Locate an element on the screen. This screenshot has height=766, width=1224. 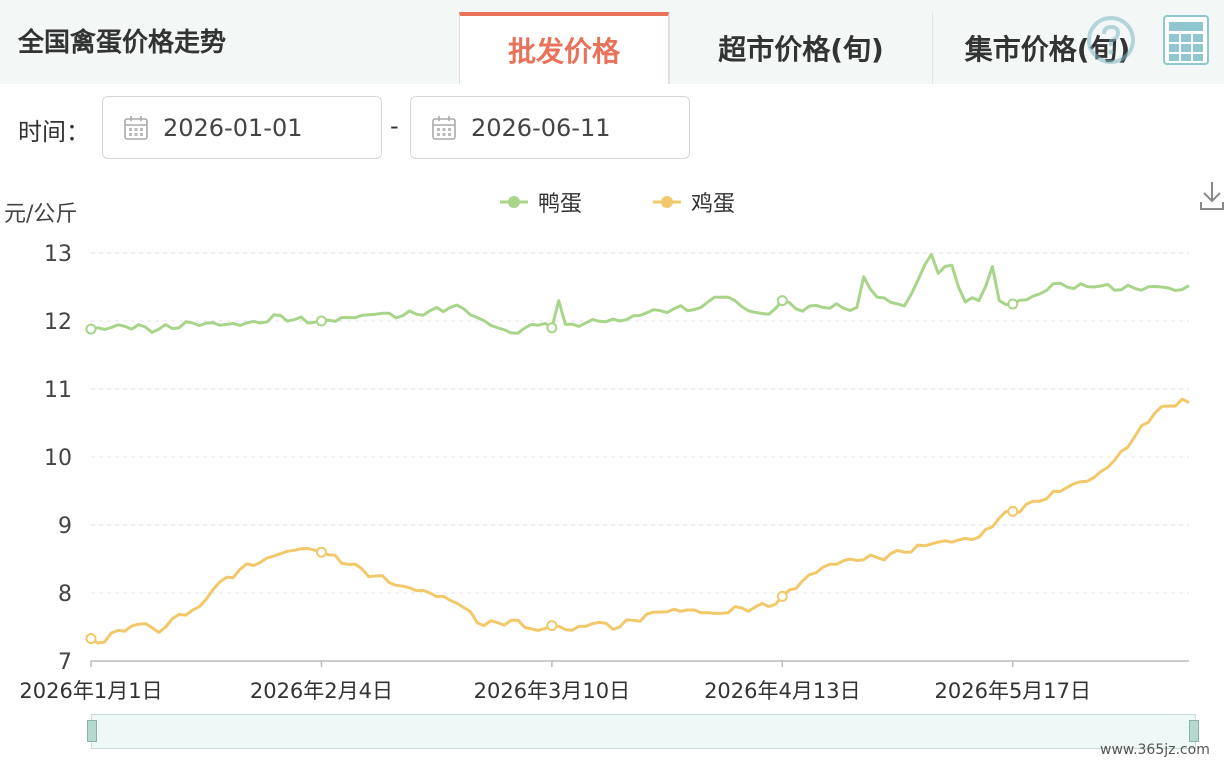
y-tick-label: 10 is located at coordinates (58, 458).